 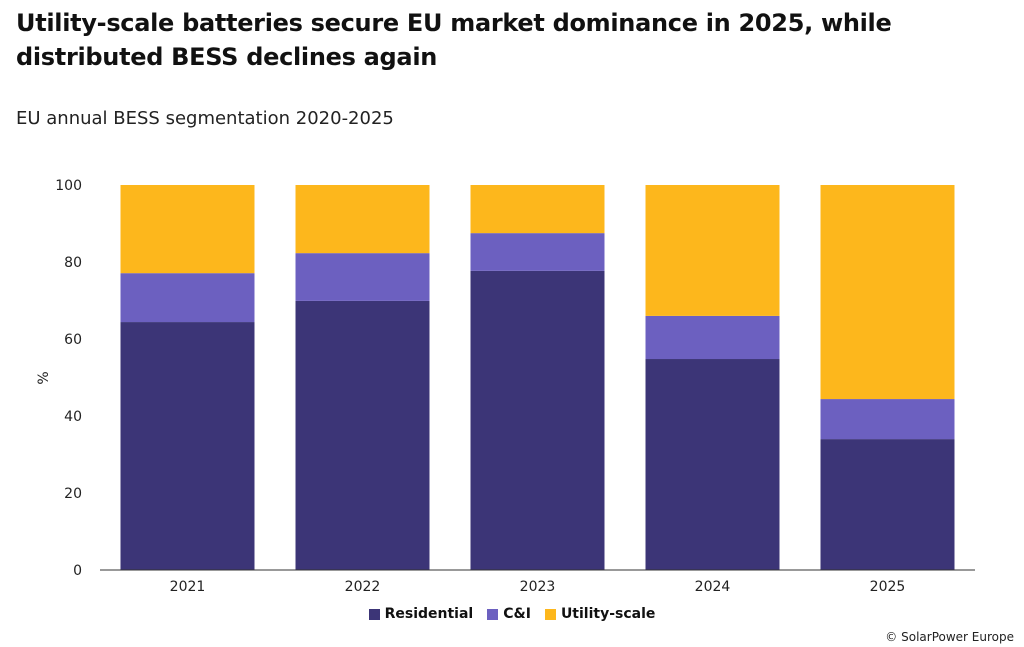 I want to click on x-tick-label: 2023, so click(x=538, y=587).